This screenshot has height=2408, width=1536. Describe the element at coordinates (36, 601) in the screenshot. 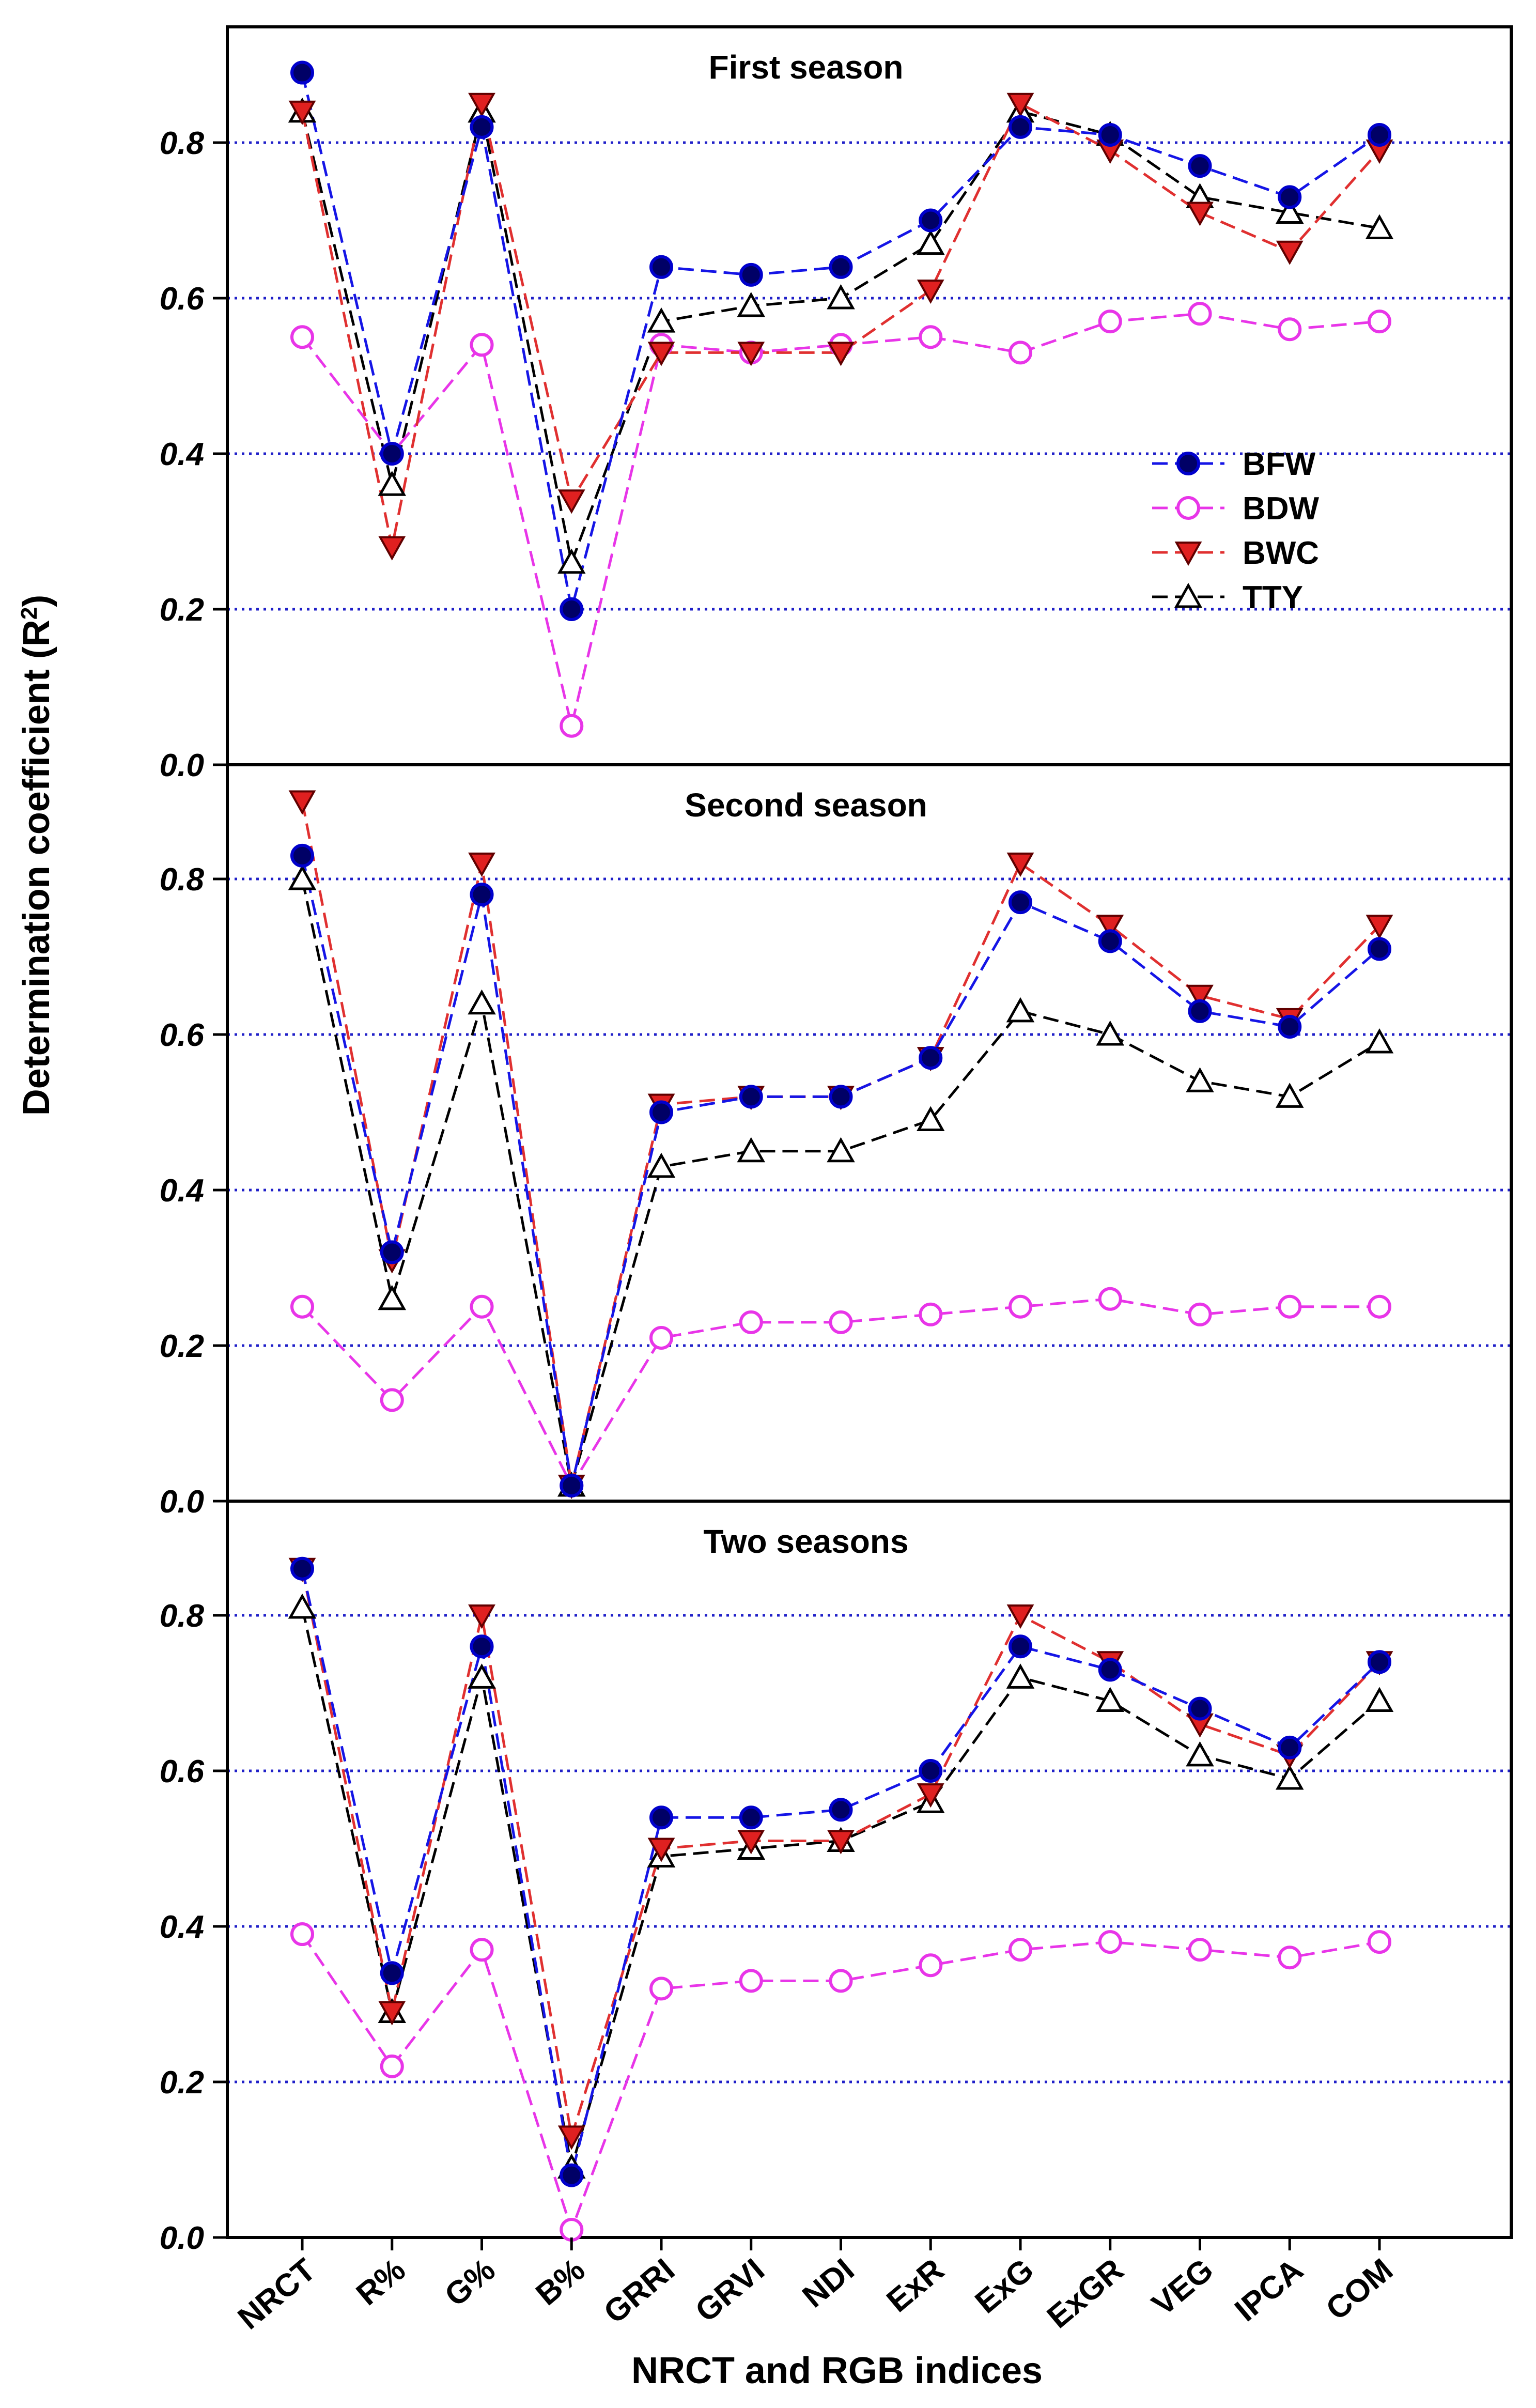

I see `y-axis-title-close: )` at that location.